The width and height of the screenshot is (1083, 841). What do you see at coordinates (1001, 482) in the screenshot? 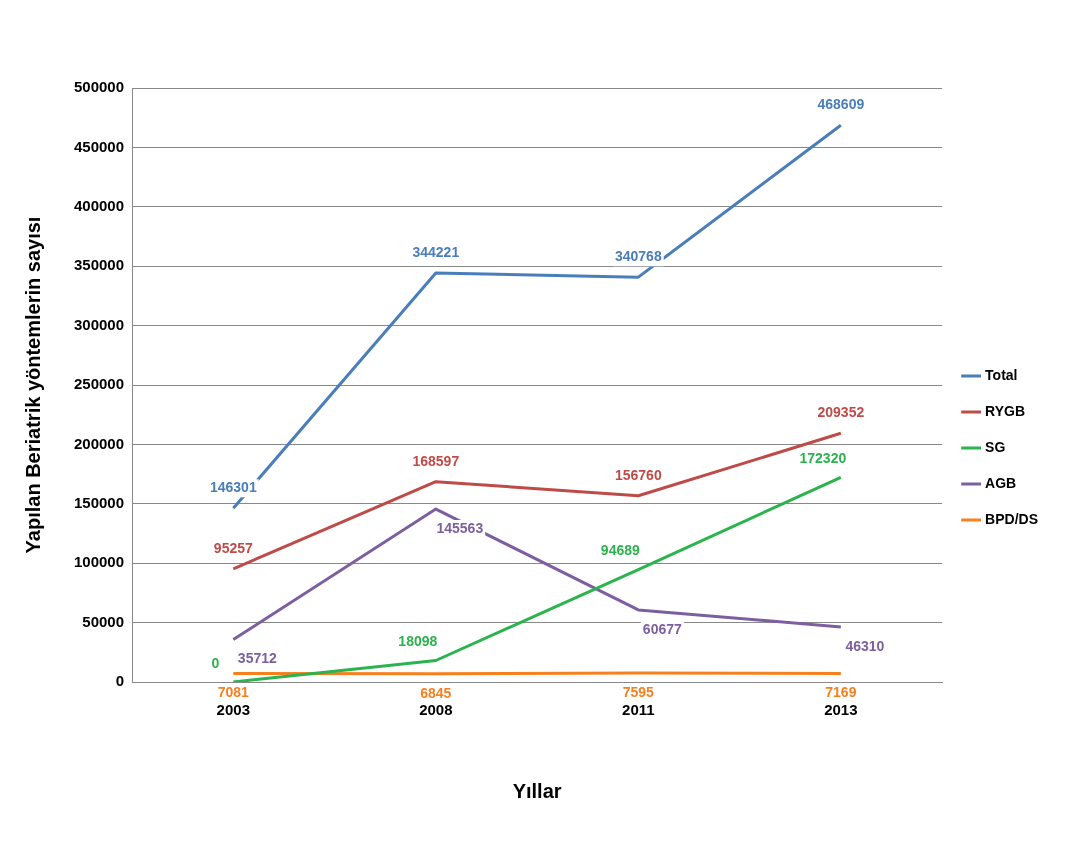
I see `legend-label: AGB` at bounding box center [1001, 482].